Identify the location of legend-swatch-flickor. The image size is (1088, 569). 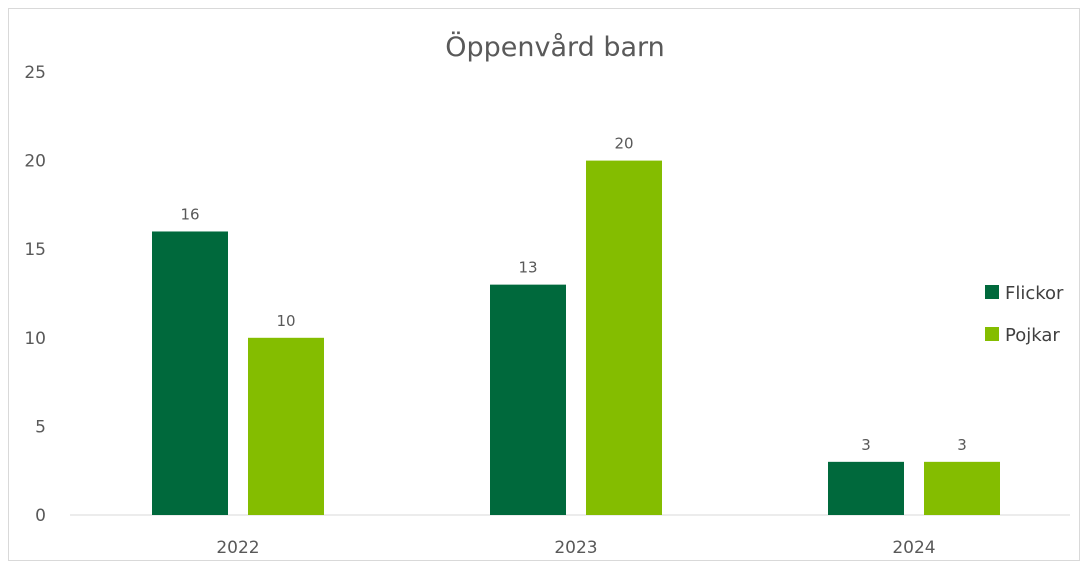
(992, 292).